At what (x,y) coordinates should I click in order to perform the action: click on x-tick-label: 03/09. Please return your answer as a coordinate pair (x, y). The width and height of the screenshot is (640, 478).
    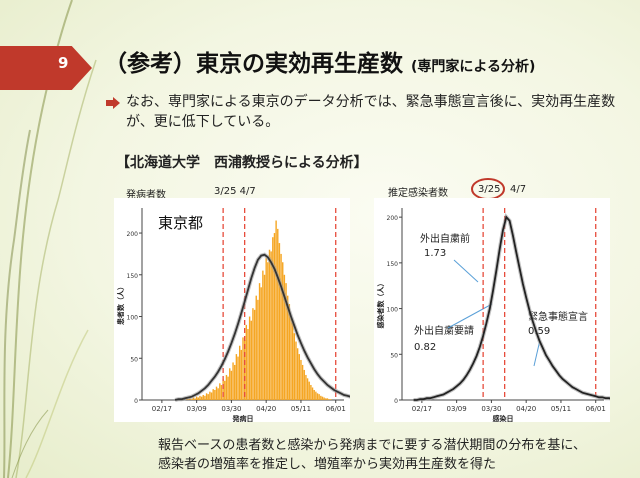
    Looking at the image, I should click on (197, 409).